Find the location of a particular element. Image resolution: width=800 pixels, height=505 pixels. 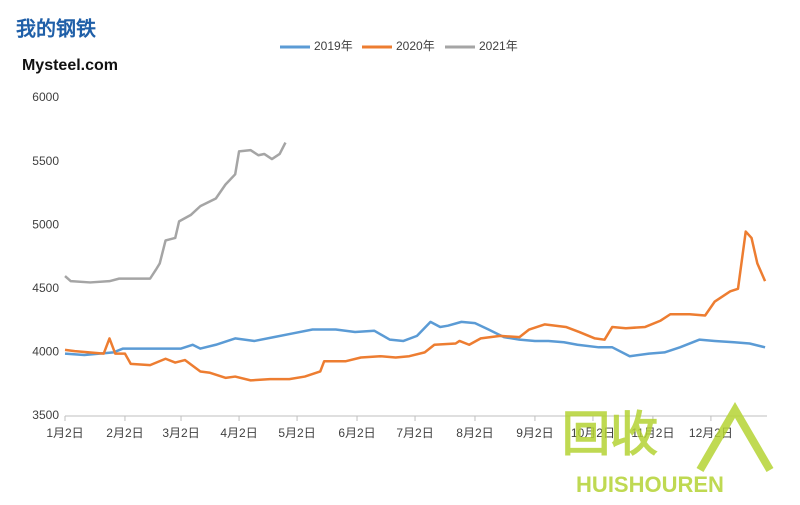

y-tick-label: 4500 is located at coordinates (45, 288).